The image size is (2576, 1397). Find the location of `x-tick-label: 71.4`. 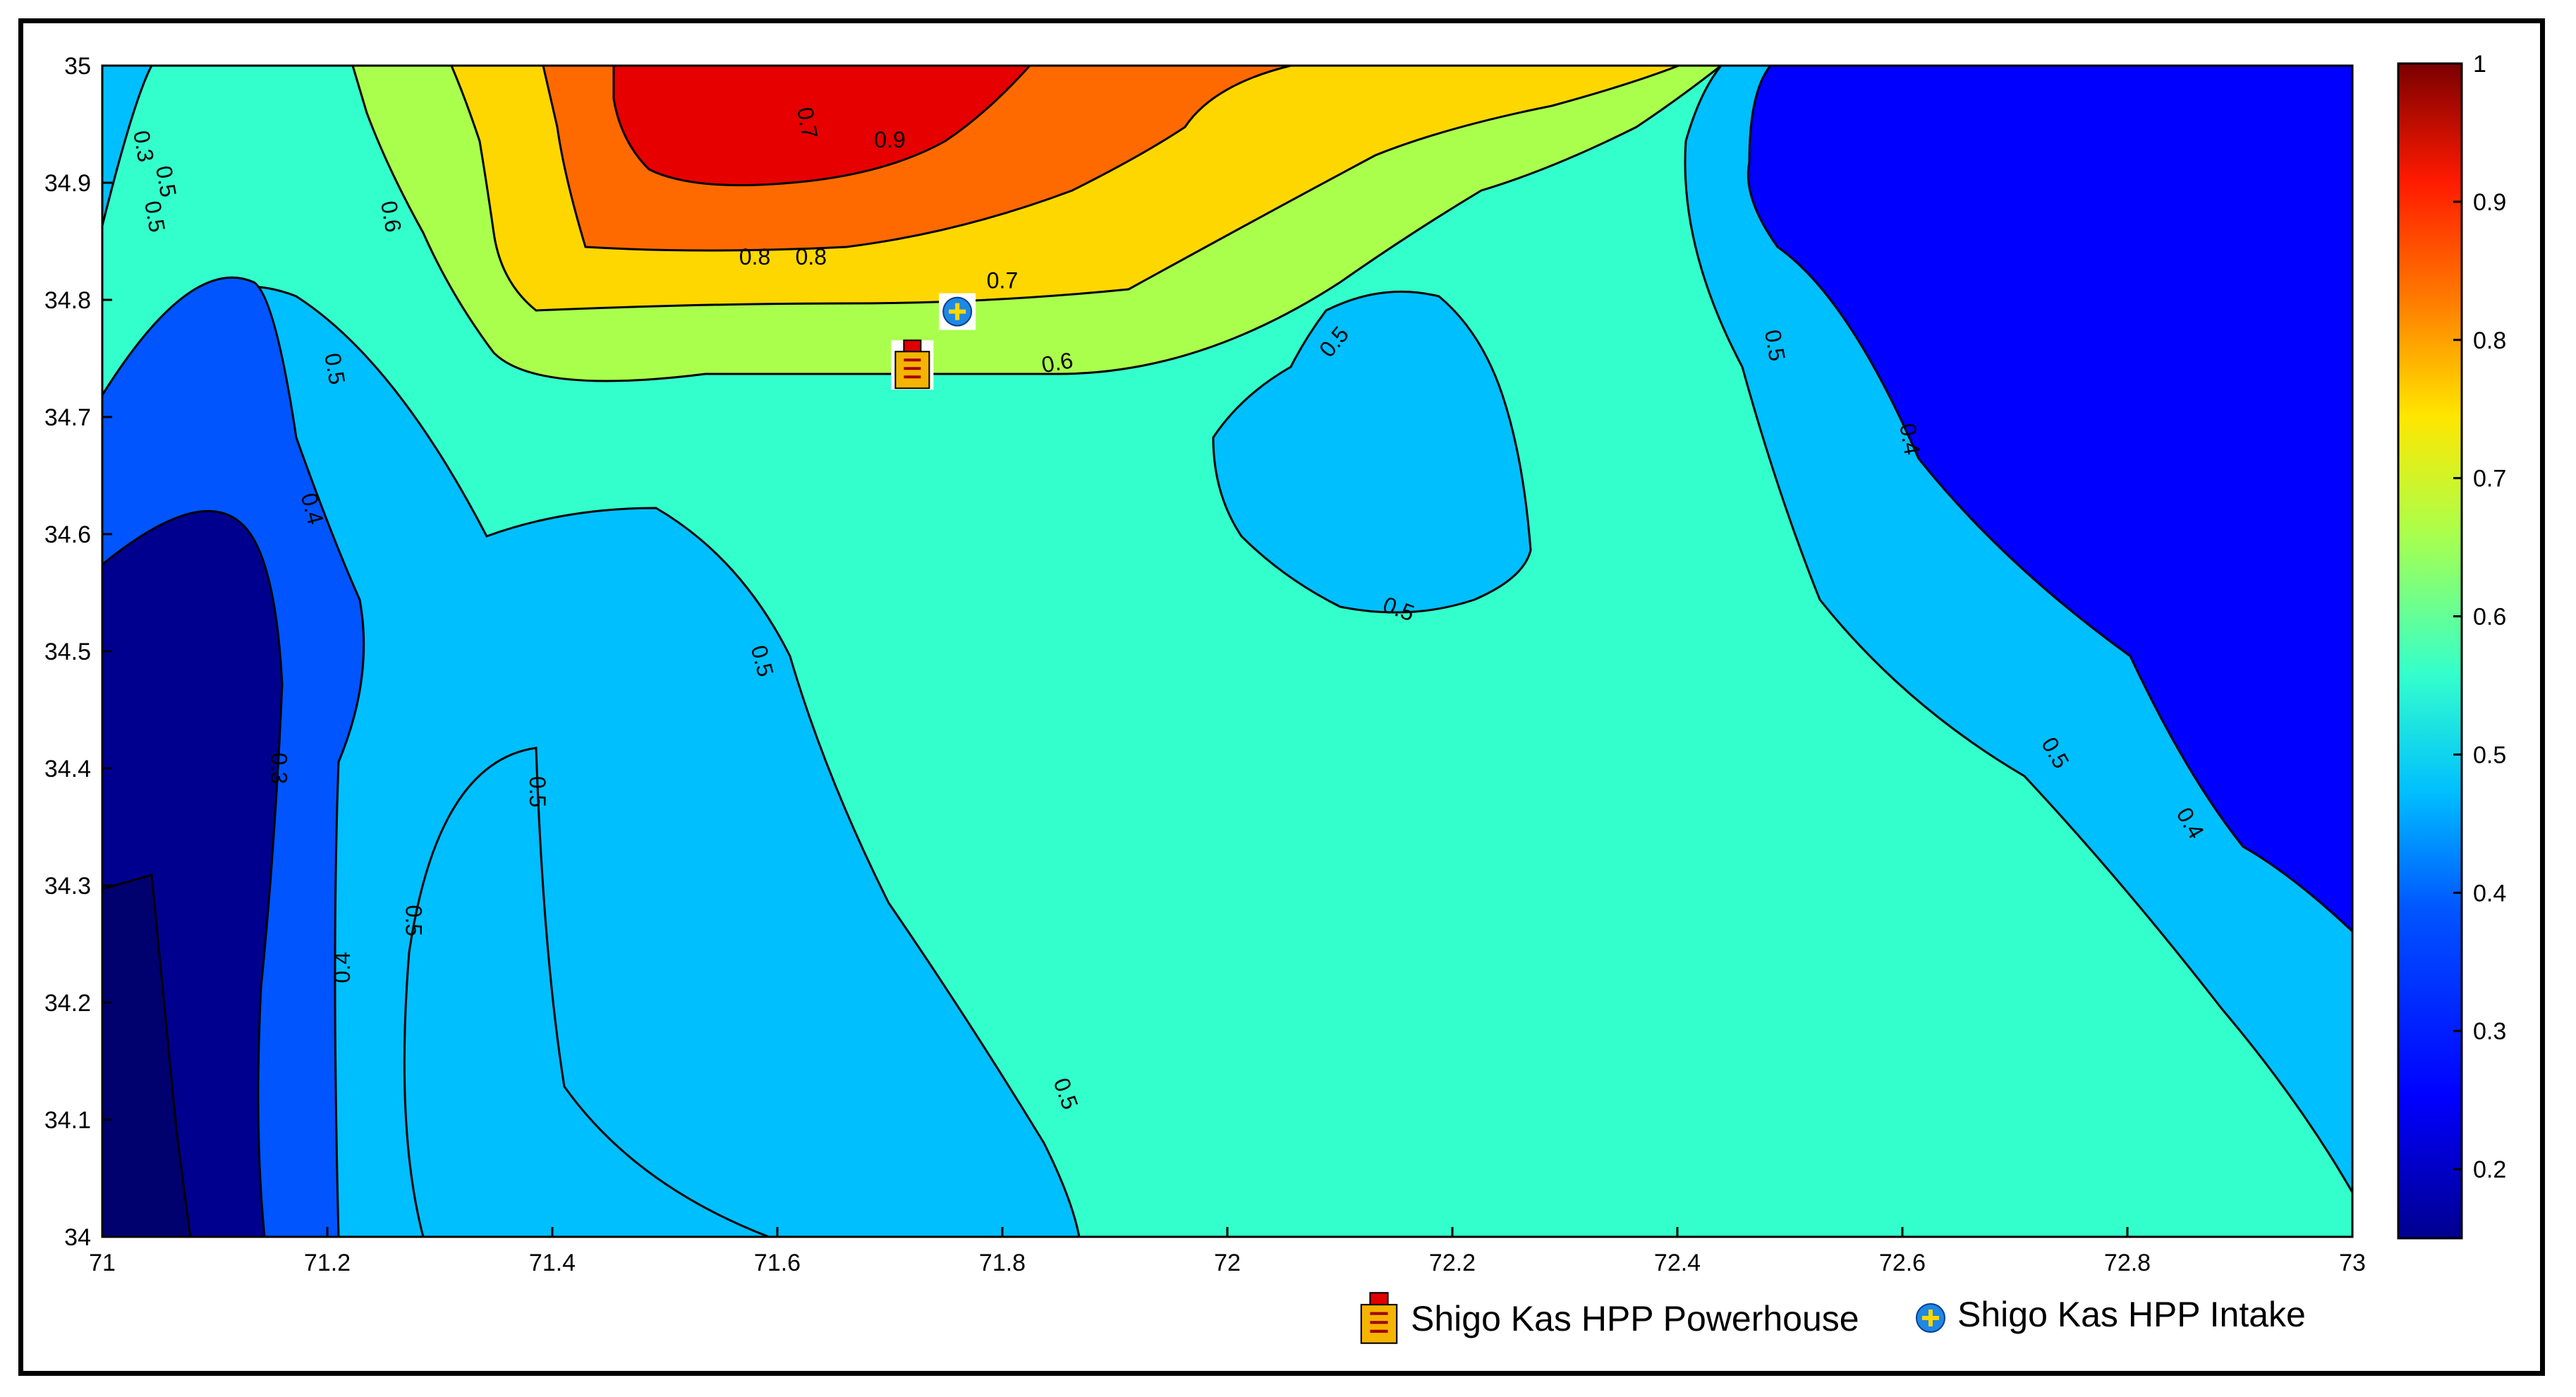

x-tick-label: 71.4 is located at coordinates (552, 1263).